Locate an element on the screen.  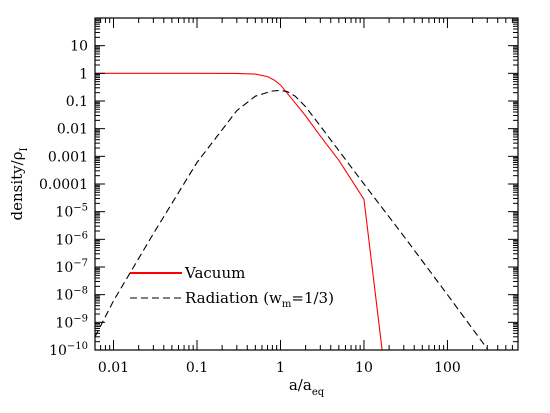
x-tick-label: 1 is located at coordinates (280, 368).